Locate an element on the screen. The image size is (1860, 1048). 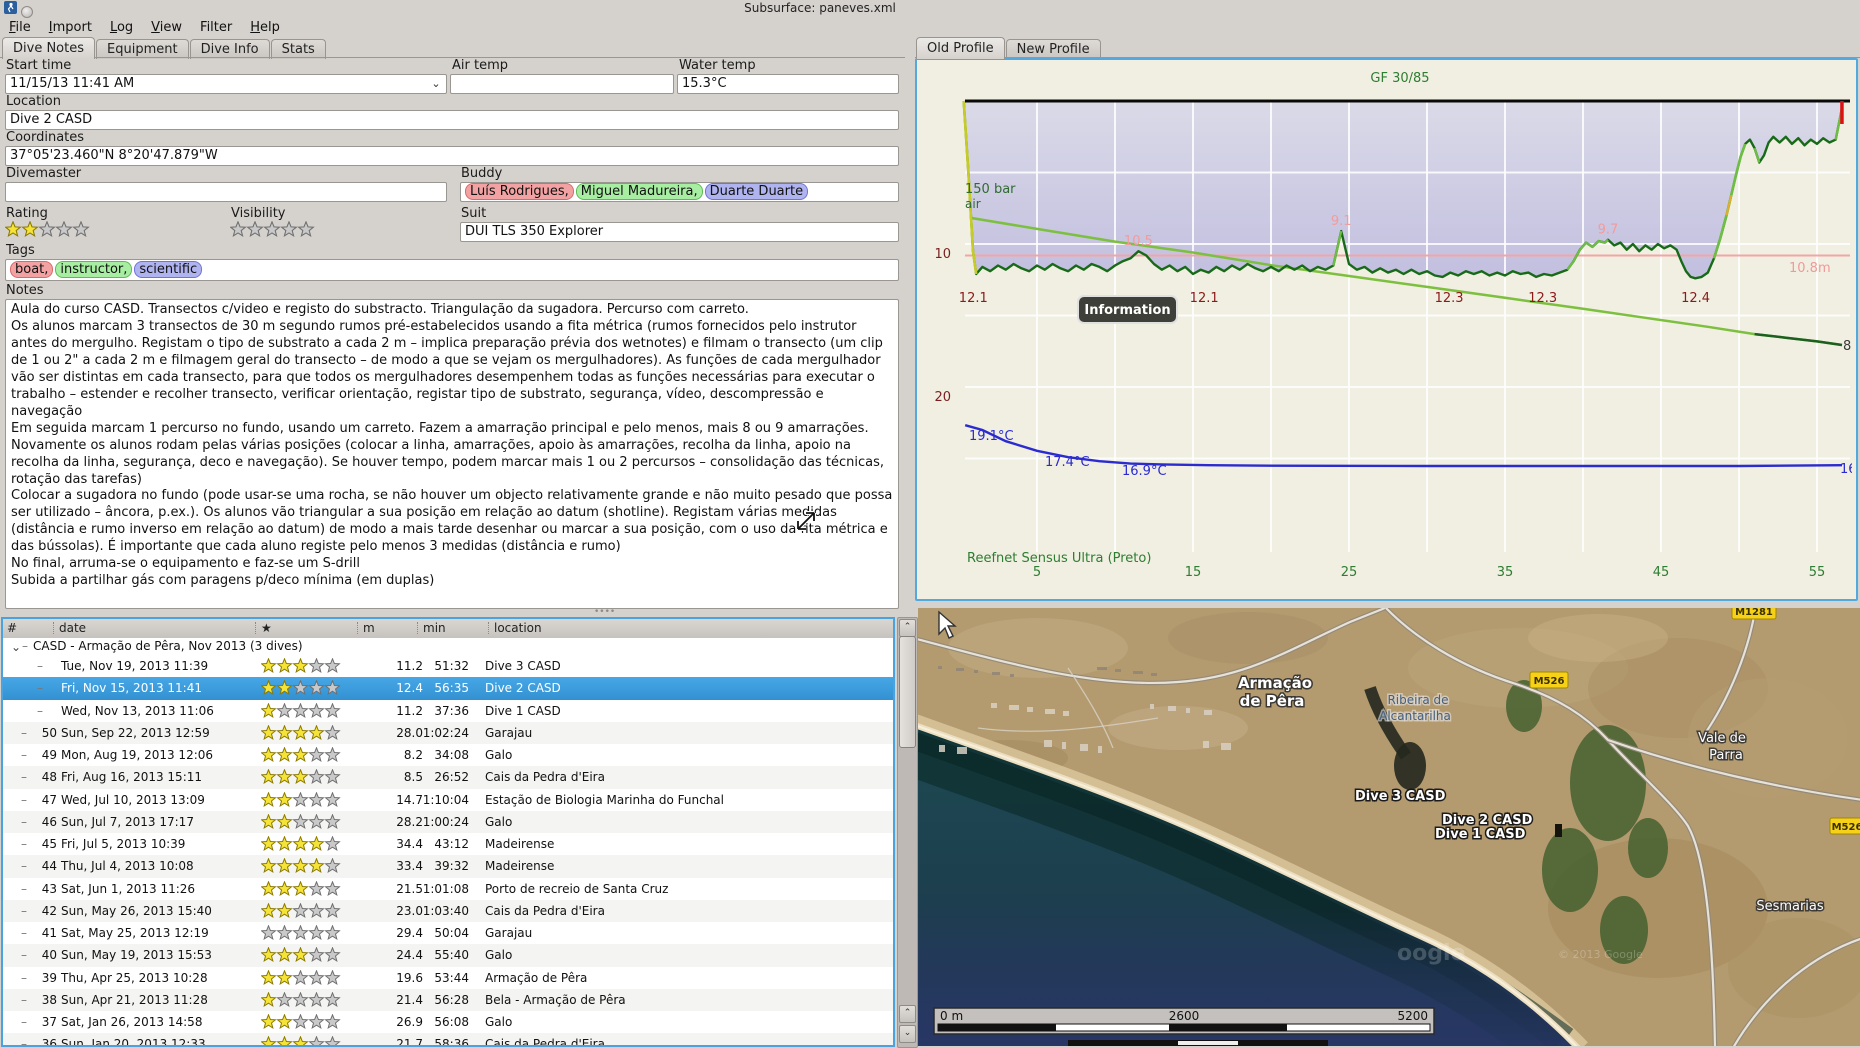
dive-number: 45 is located at coordinates (49, 844).